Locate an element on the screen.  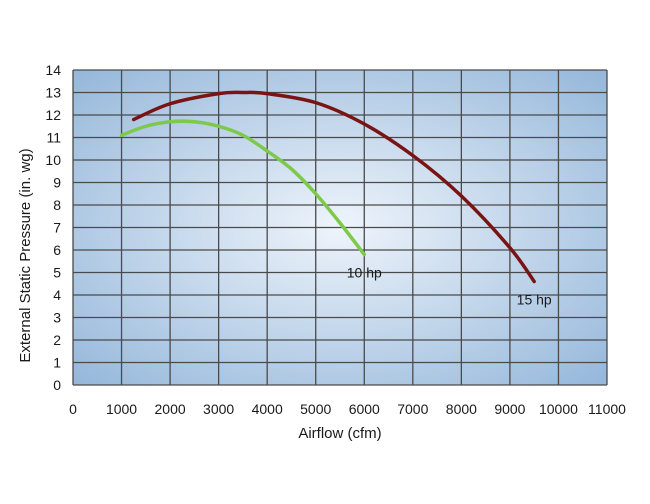
x-tick-label: 1000 is located at coordinates (121, 409).